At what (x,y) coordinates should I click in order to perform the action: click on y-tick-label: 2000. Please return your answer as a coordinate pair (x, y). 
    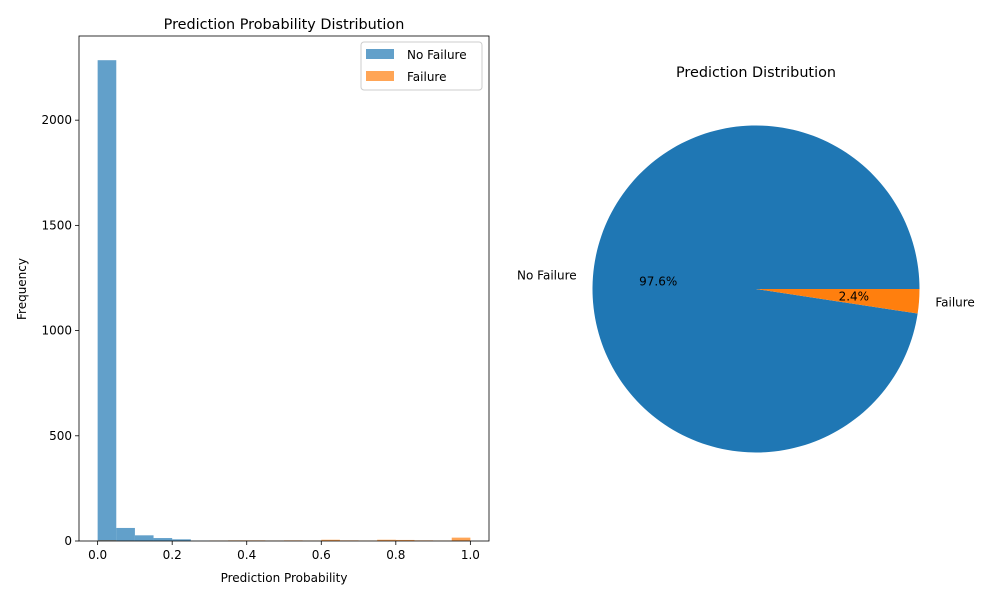
    Looking at the image, I should click on (56, 120).